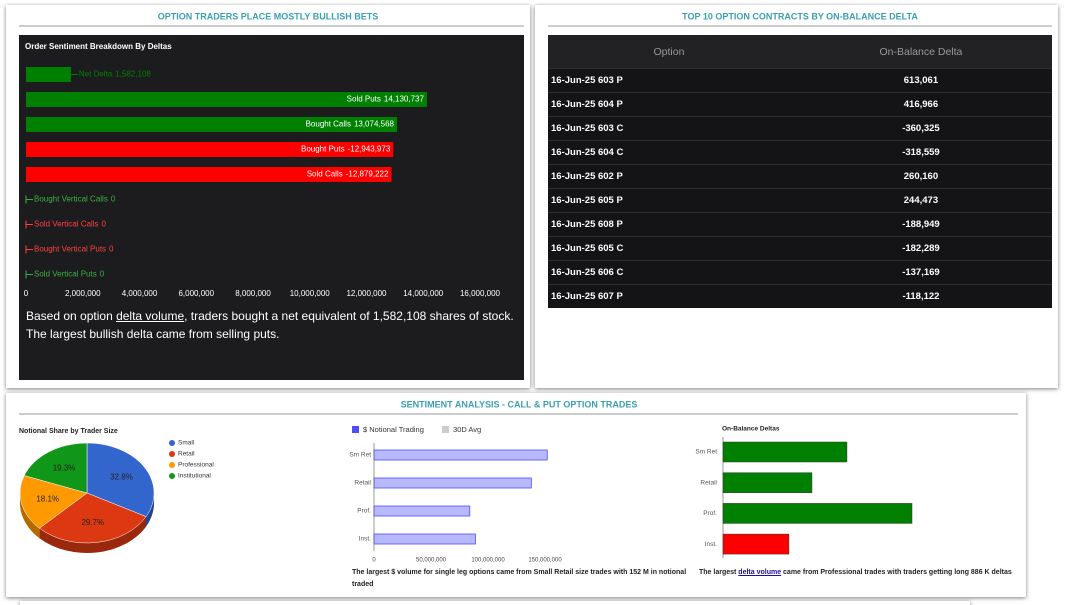  What do you see at coordinates (920, 128) in the screenshot?
I see `table-cell: -360,325` at bounding box center [920, 128].